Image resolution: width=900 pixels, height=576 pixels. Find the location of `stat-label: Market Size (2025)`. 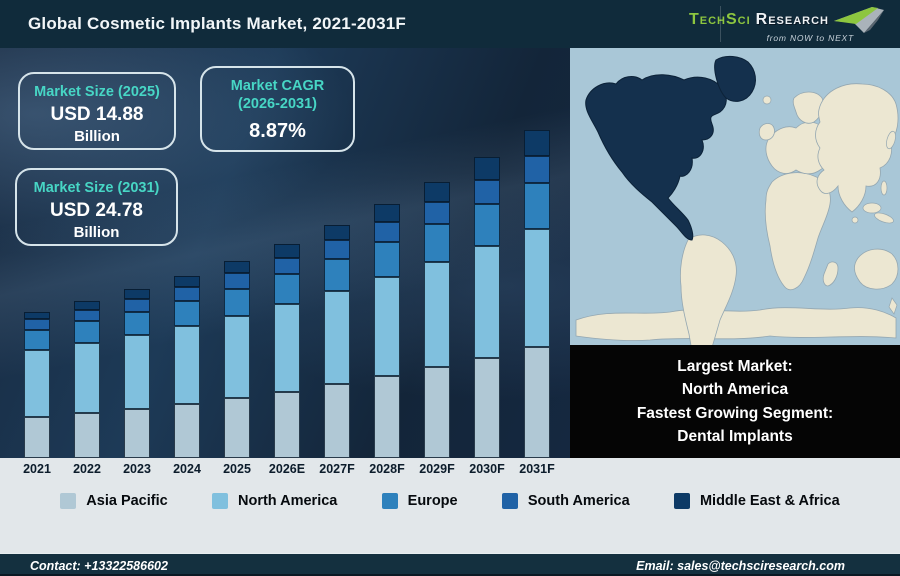

stat-label: Market Size (2025) is located at coordinates (97, 92).